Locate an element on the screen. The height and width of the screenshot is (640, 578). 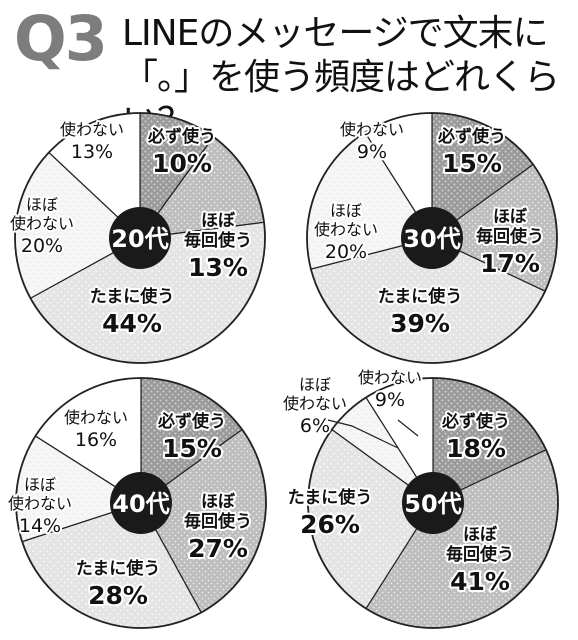
slice-value: 44% is located at coordinates (132, 323).